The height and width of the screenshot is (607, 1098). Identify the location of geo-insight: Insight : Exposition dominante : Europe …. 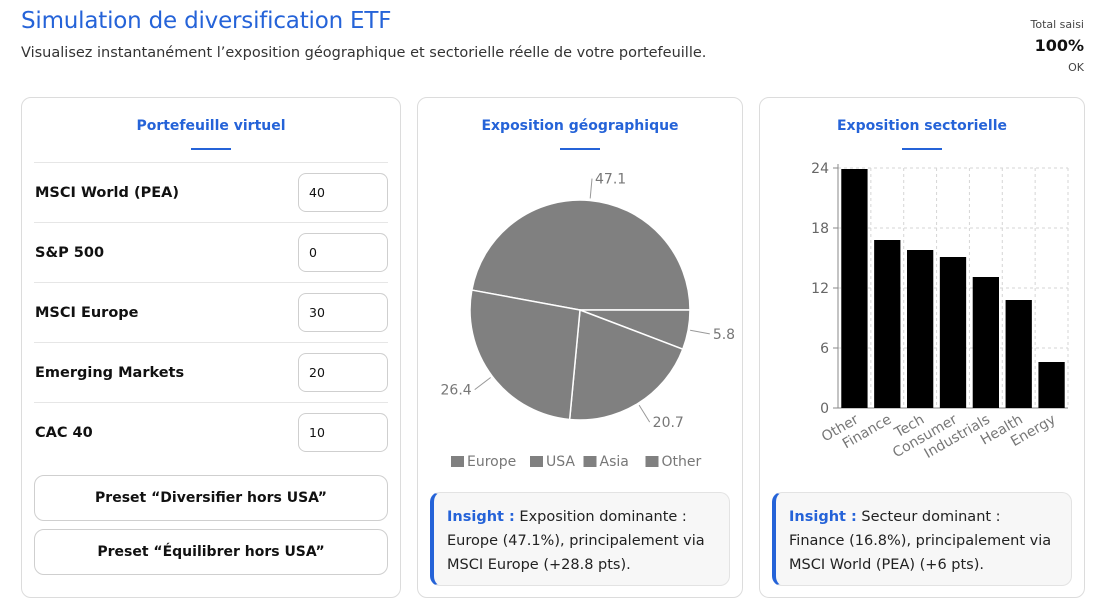
(580, 539).